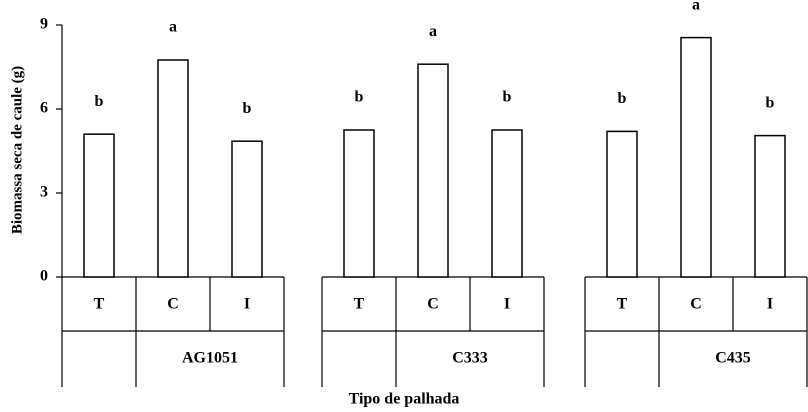  What do you see at coordinates (404, 399) in the screenshot?
I see `x-axis-label: Tipo de palhada` at bounding box center [404, 399].